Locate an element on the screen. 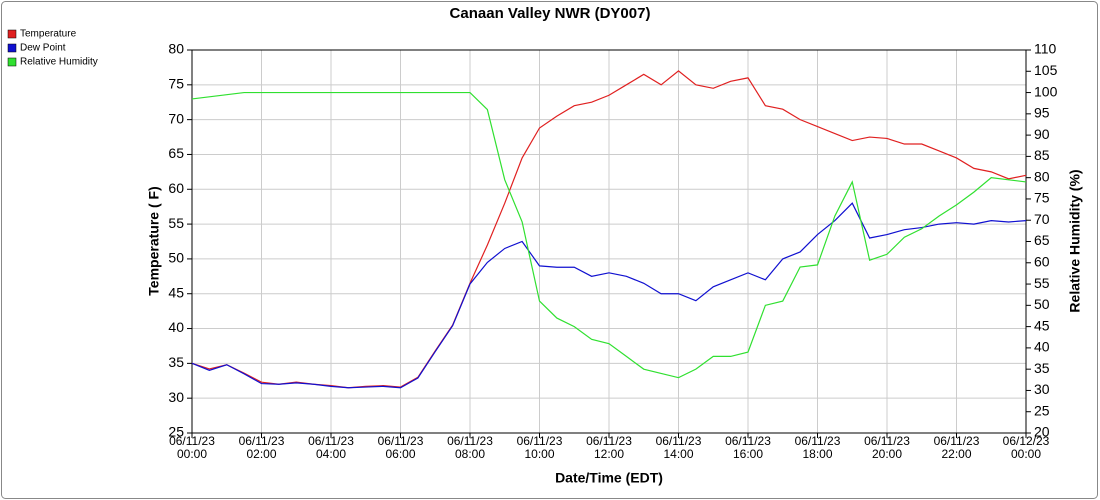 The height and width of the screenshot is (500, 1100). y2-tick-label: 70 is located at coordinates (1042, 219).